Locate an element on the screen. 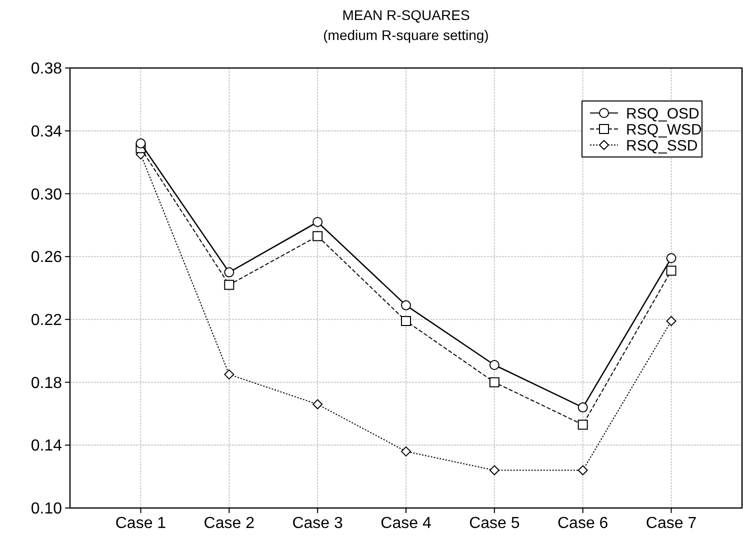 Image resolution: width=743 pixels, height=541 pixels. x-tick-label: Case 7 is located at coordinates (671, 523).